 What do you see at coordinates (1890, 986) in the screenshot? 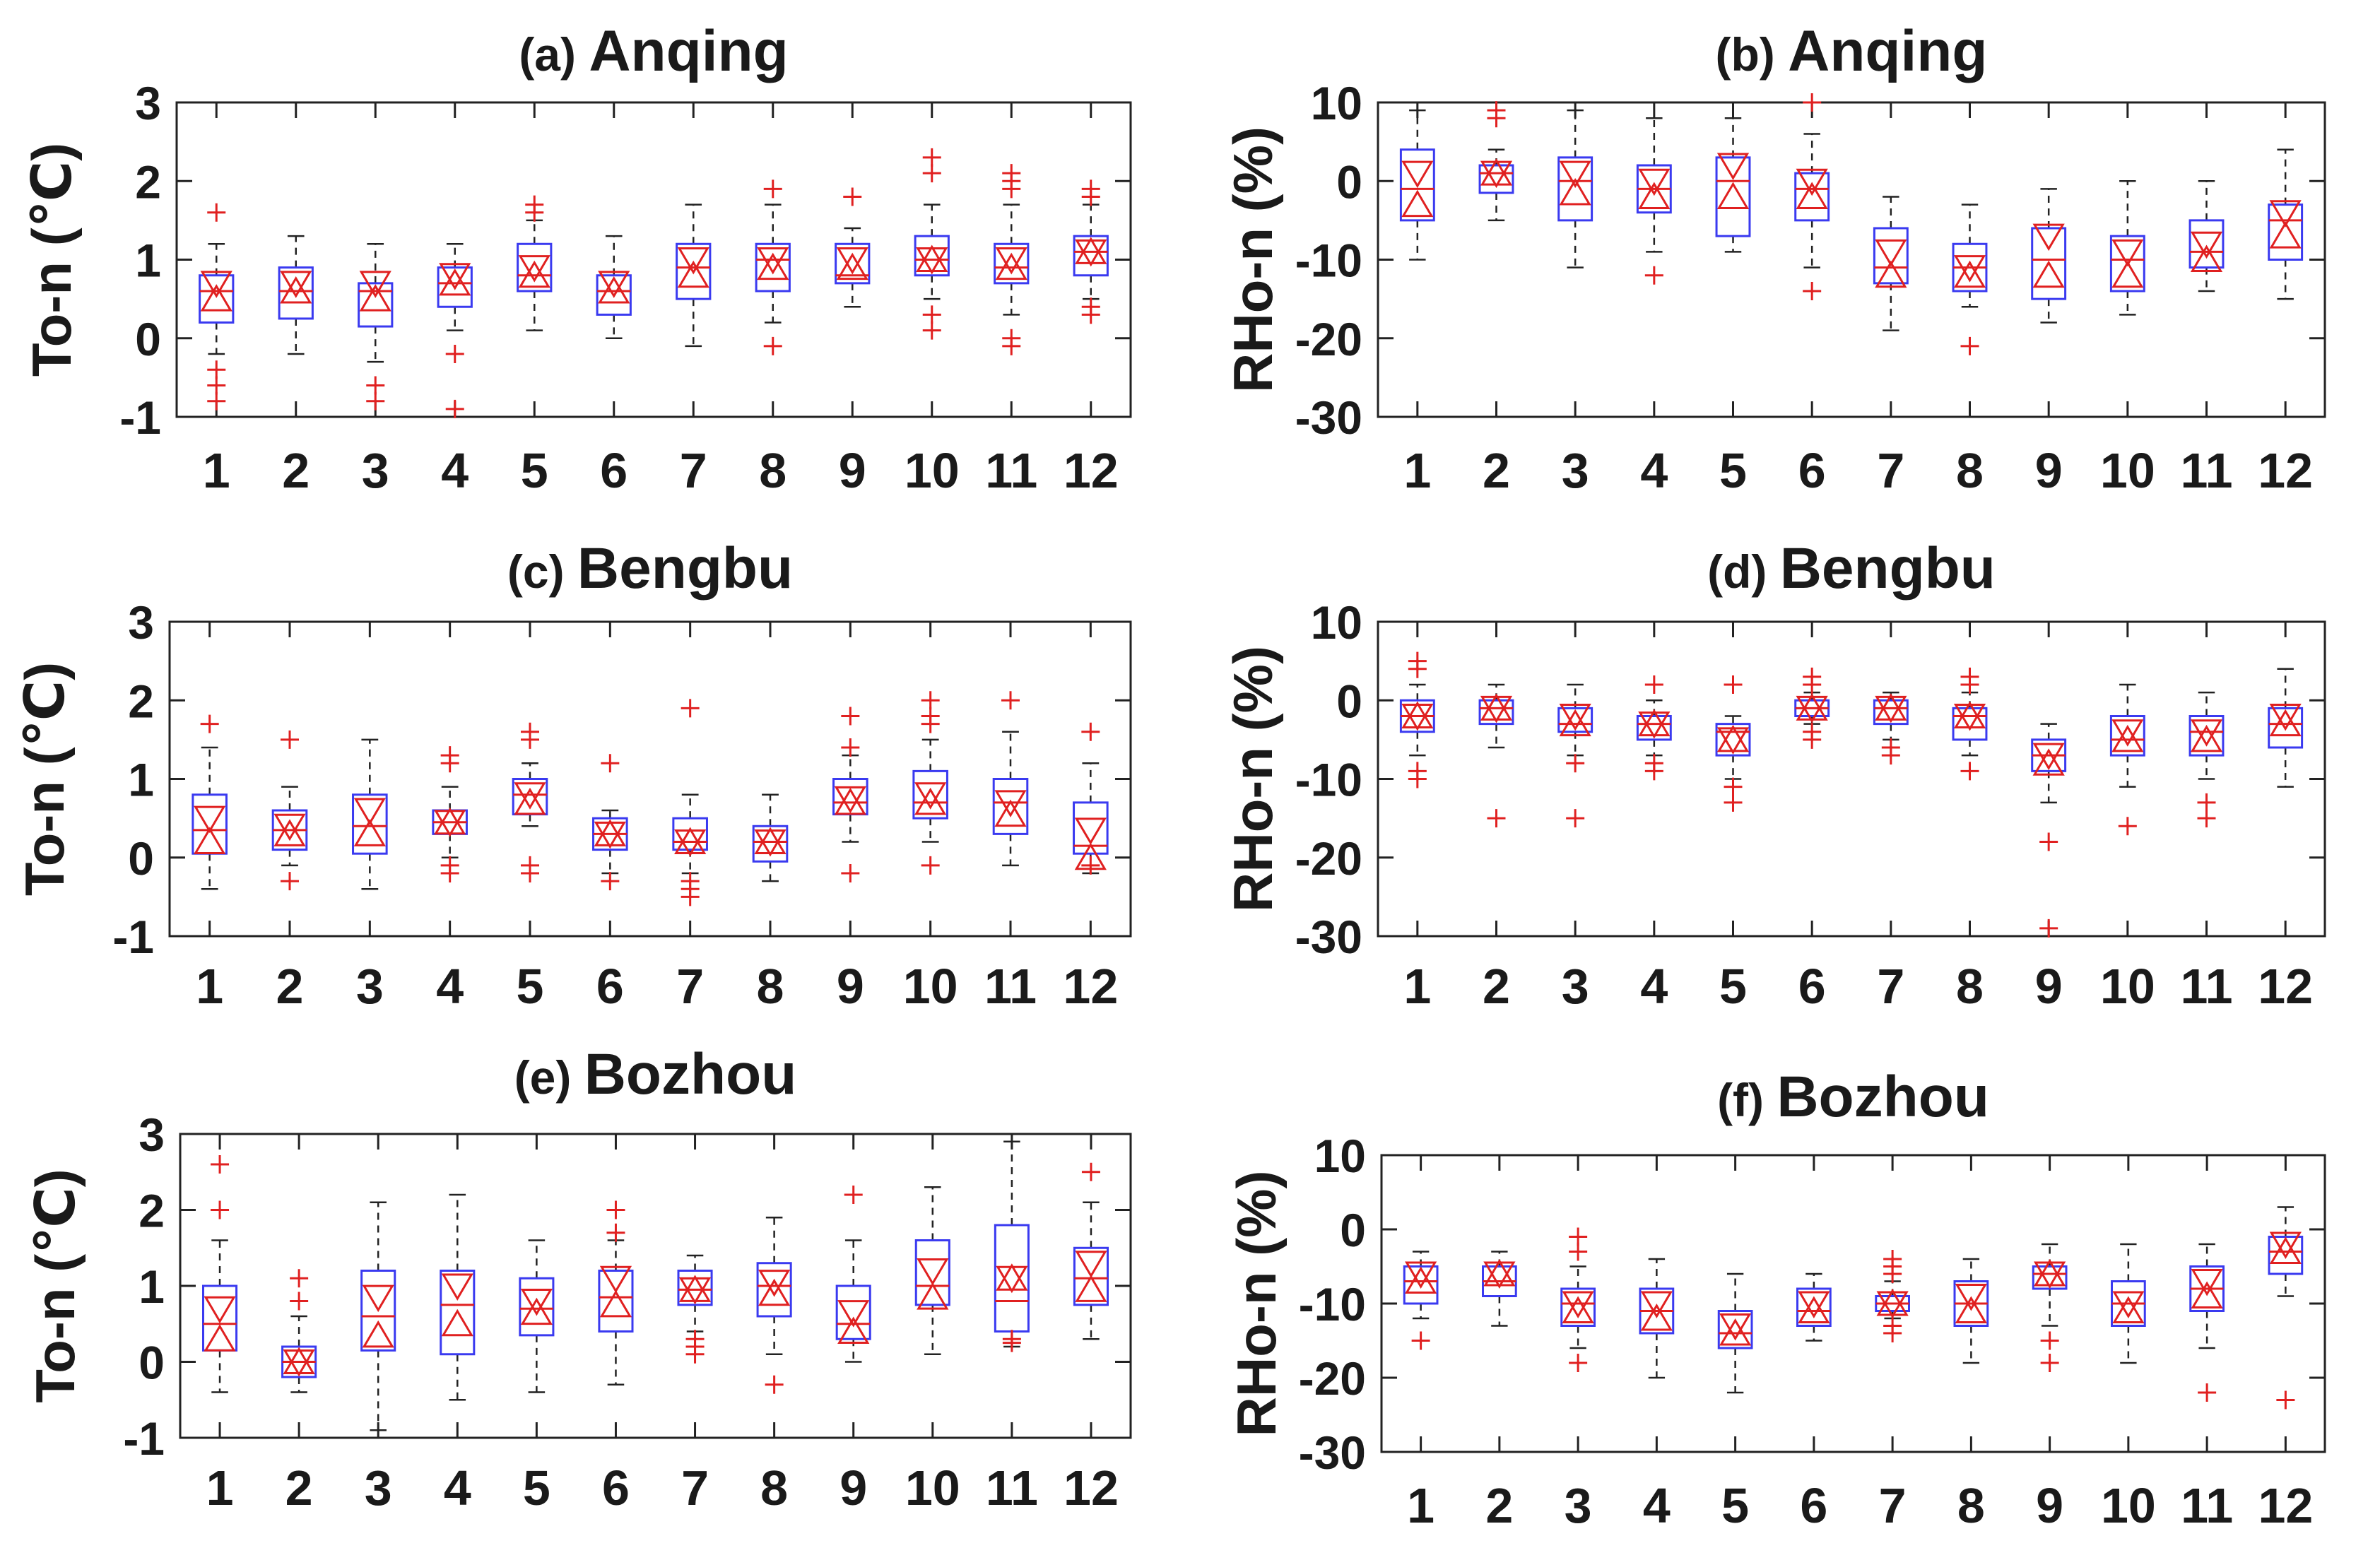
I see `x-tick-label: 7` at bounding box center [1890, 986].